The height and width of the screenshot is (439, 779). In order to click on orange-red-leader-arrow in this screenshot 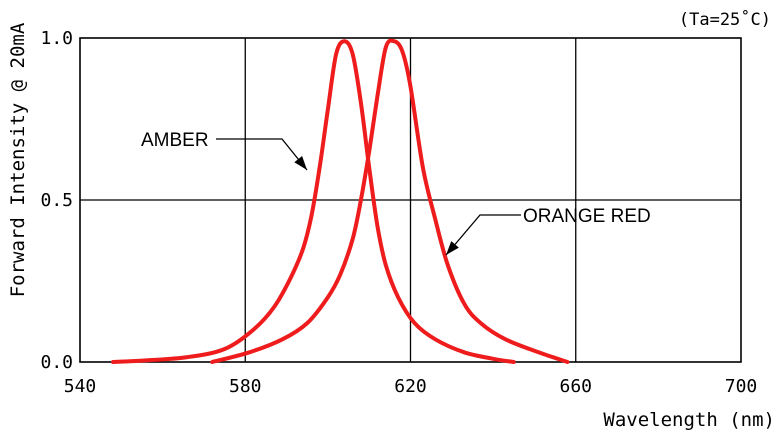, I will do `click(483, 235)`.